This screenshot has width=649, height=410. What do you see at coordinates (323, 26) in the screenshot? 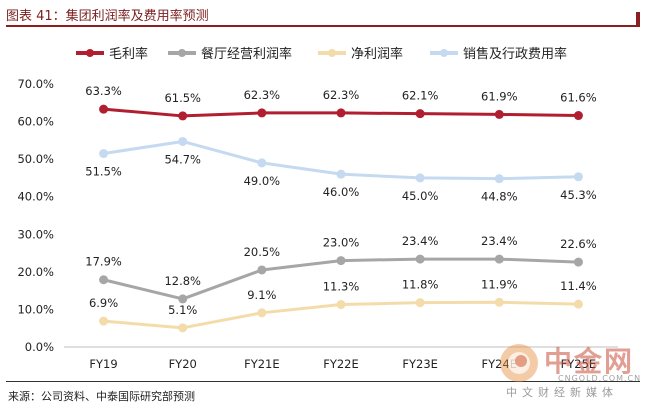
I see `title-underline` at bounding box center [323, 26].